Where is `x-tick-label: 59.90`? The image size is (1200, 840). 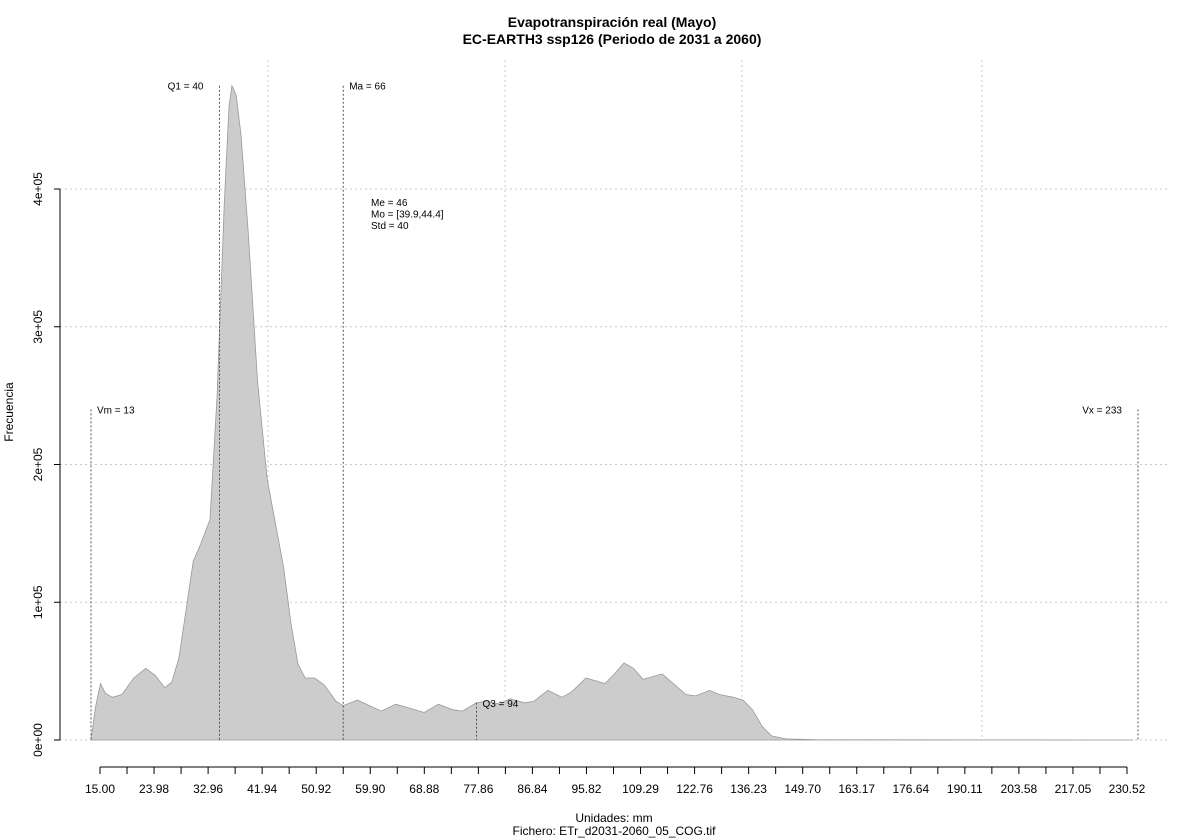 x-tick-label: 59.90 is located at coordinates (370, 789).